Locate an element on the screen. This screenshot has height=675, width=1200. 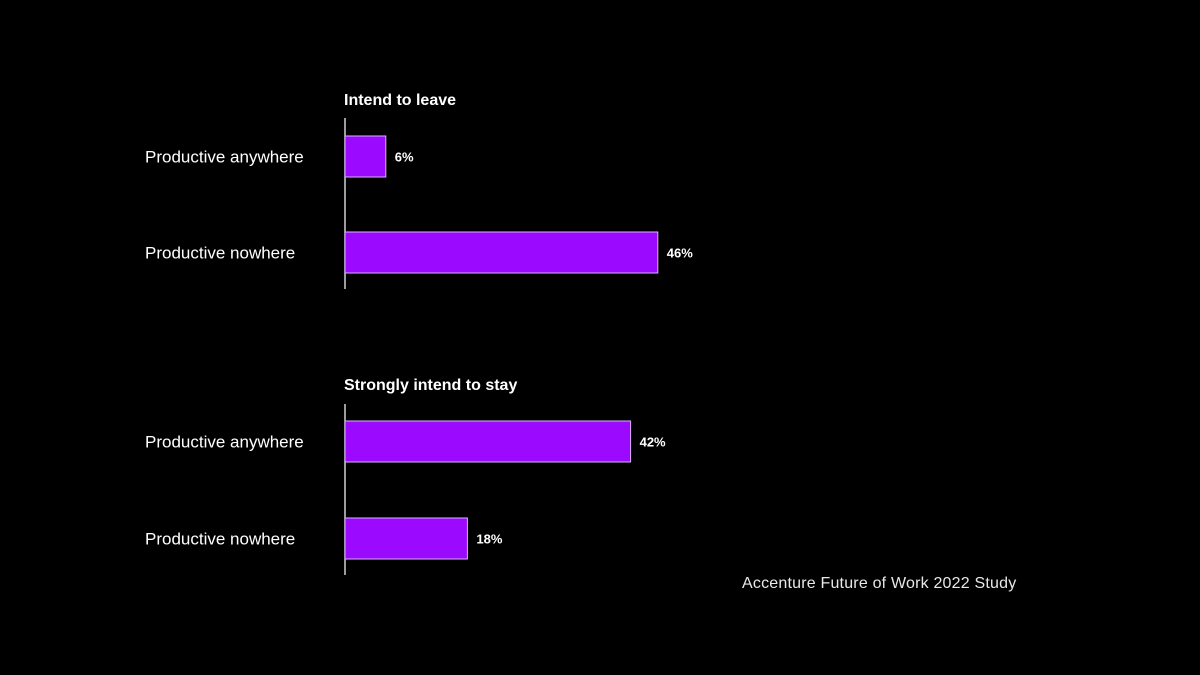
panel-2-category-label: Productive anywhere is located at coordinates (224, 442).